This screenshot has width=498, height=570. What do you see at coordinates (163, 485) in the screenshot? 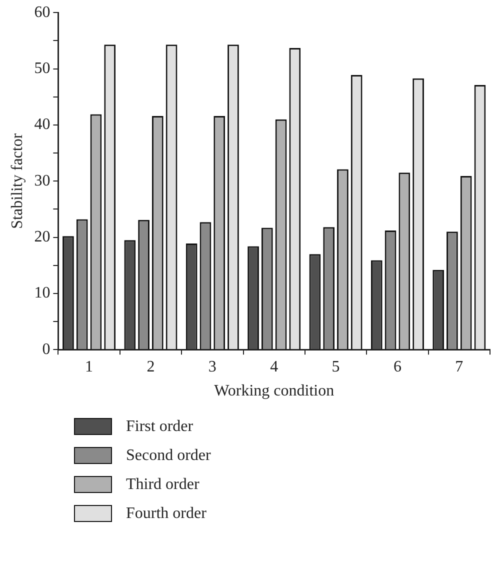
I see `legend-label: Third order` at bounding box center [163, 485].